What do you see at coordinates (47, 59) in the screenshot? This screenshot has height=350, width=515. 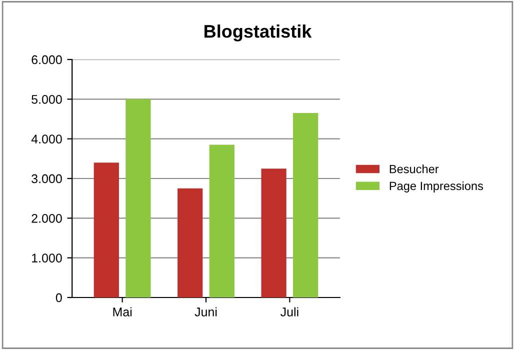 I see `y-tick-label: 6.000` at bounding box center [47, 59].